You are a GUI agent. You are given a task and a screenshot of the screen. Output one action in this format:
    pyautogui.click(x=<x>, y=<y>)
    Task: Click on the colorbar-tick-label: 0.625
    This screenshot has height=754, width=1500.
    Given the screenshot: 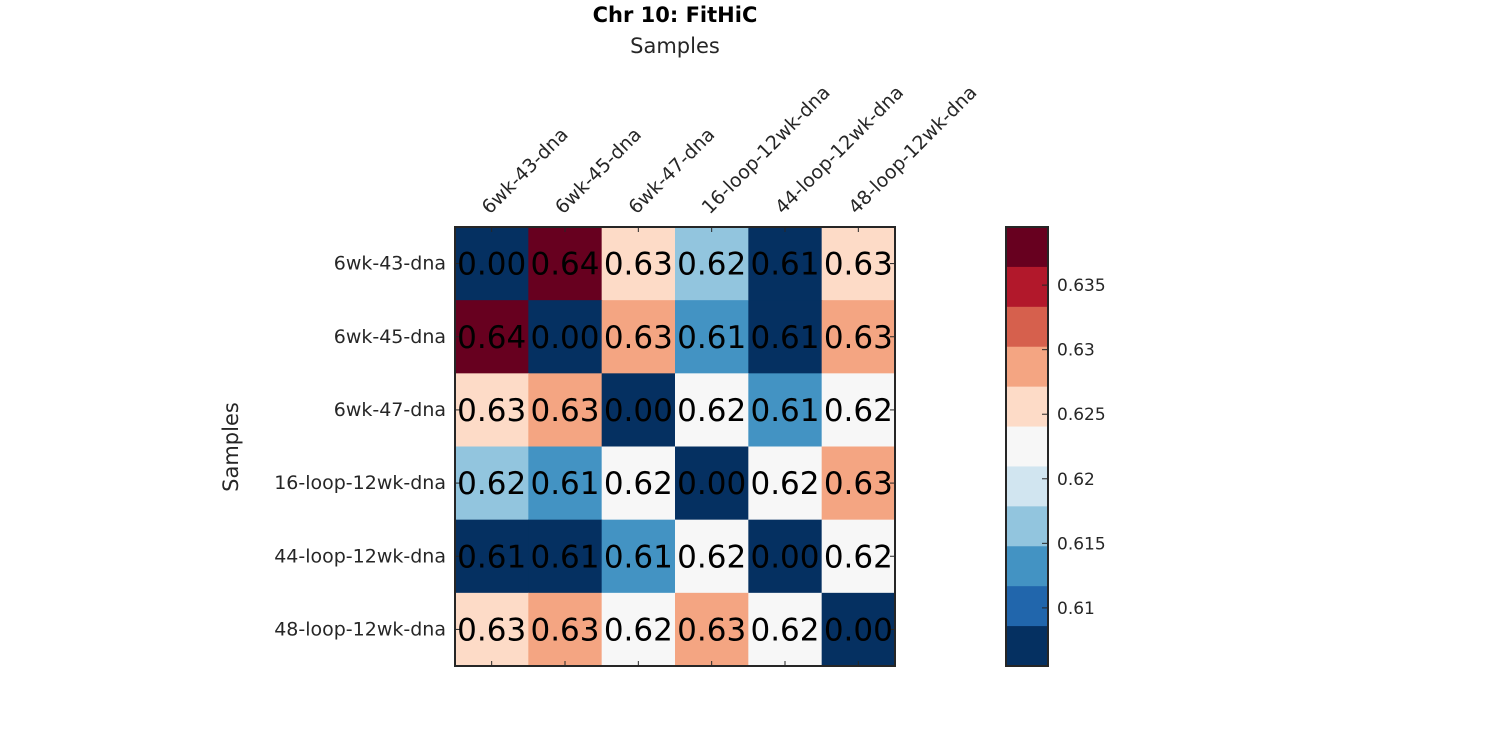 What is the action you would take?
    pyautogui.click(x=1081, y=415)
    